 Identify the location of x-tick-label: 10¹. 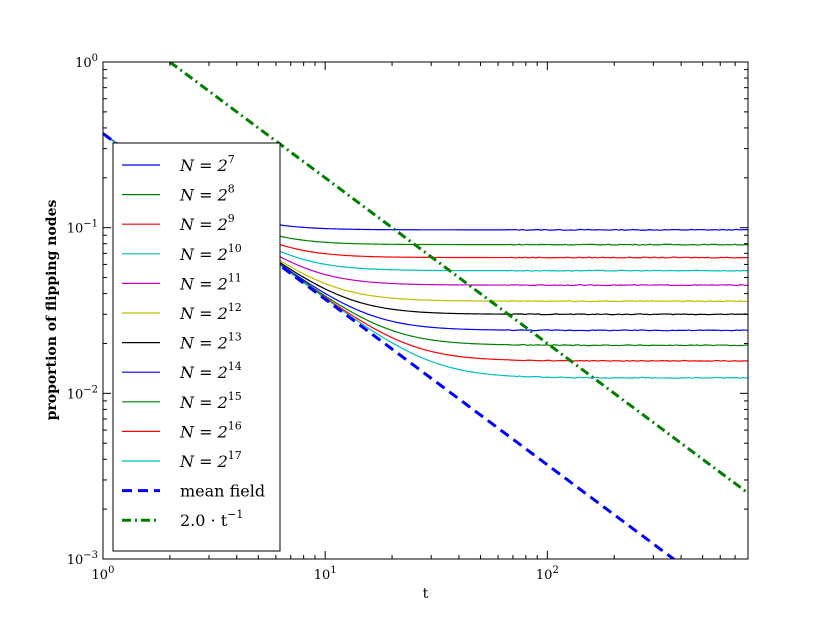
(325, 574).